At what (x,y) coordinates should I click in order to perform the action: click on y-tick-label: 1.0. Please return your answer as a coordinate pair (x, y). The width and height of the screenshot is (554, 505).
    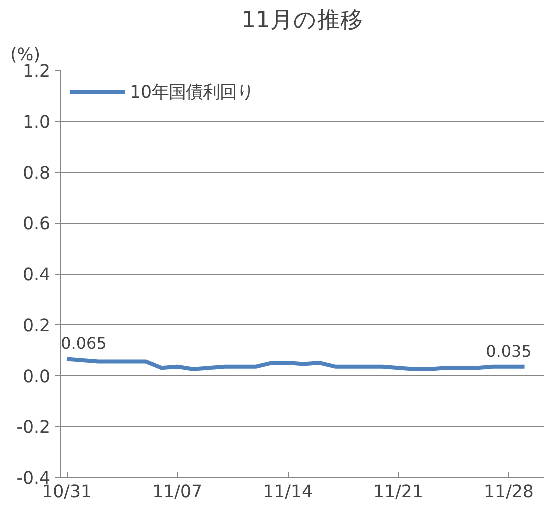
    Looking at the image, I should click on (36, 122).